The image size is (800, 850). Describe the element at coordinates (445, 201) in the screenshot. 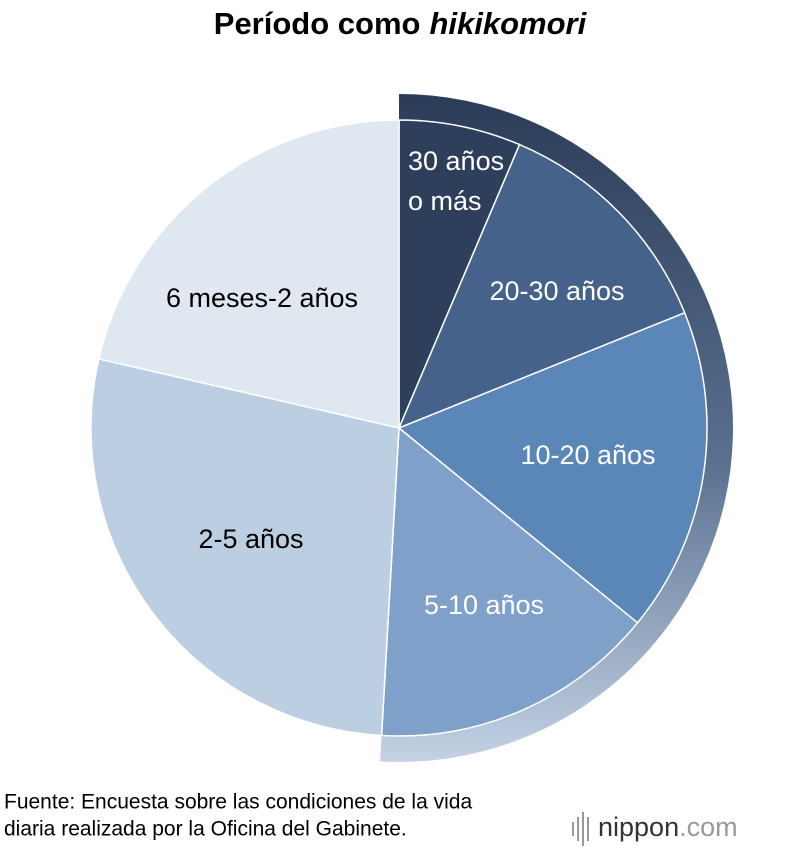

I see `slice-label-line: o más` at that location.